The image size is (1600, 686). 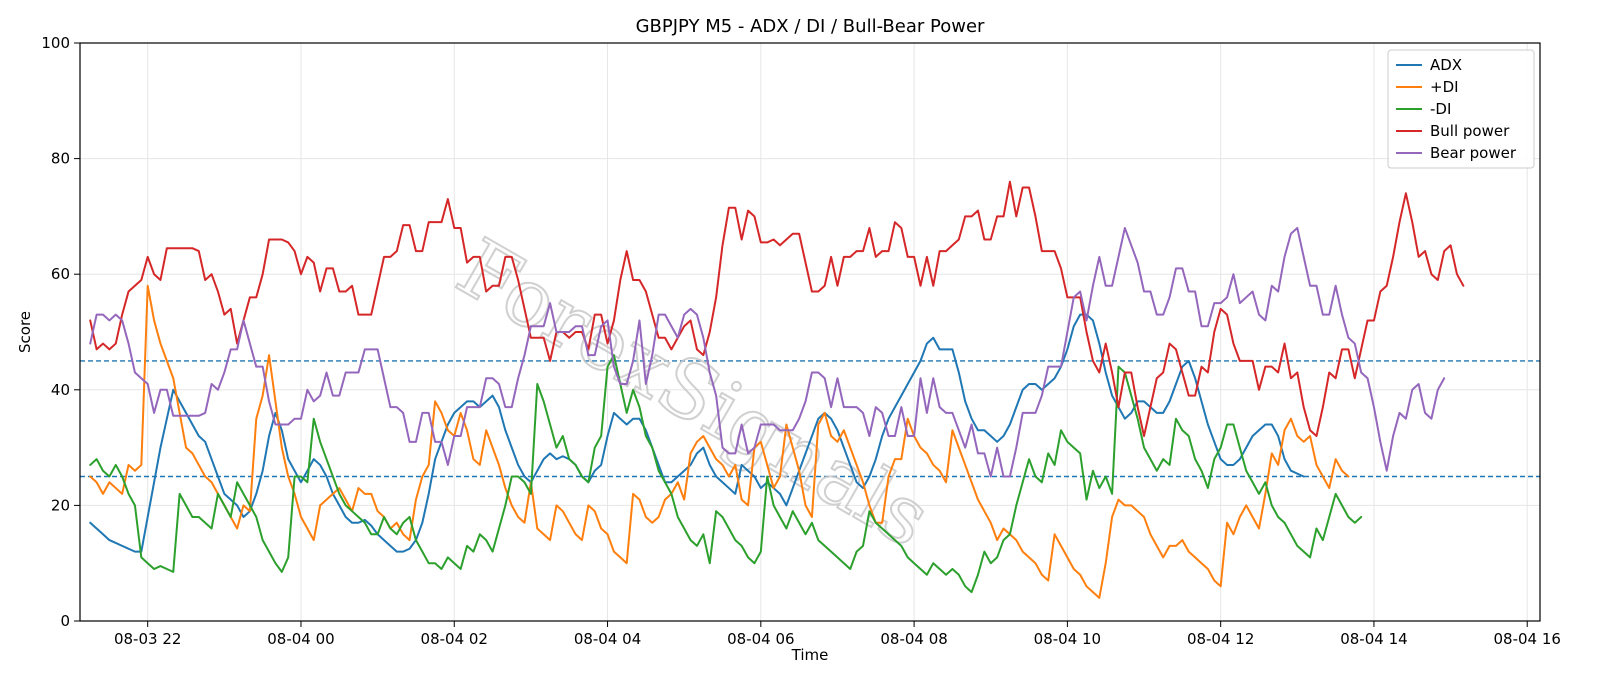 I want to click on x-tick-label: 08-04 06, so click(x=760, y=639).